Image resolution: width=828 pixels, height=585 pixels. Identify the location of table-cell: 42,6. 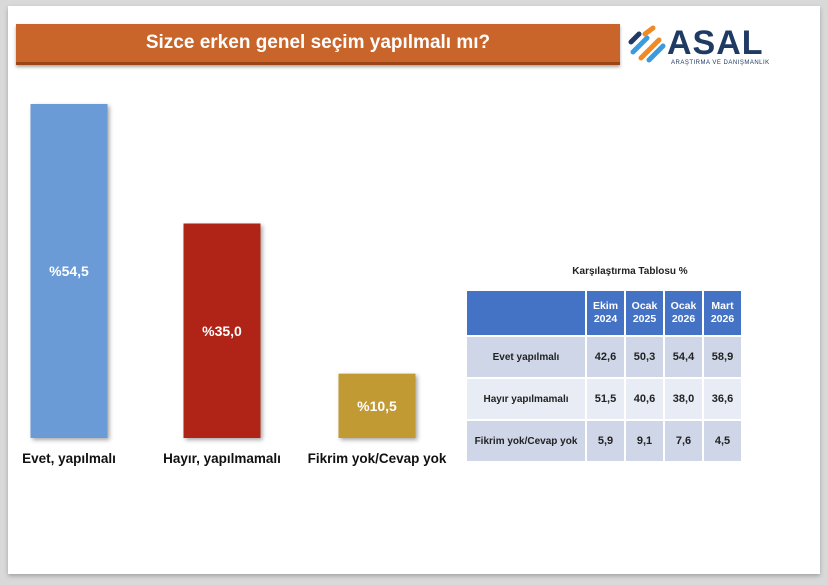
(605, 357).